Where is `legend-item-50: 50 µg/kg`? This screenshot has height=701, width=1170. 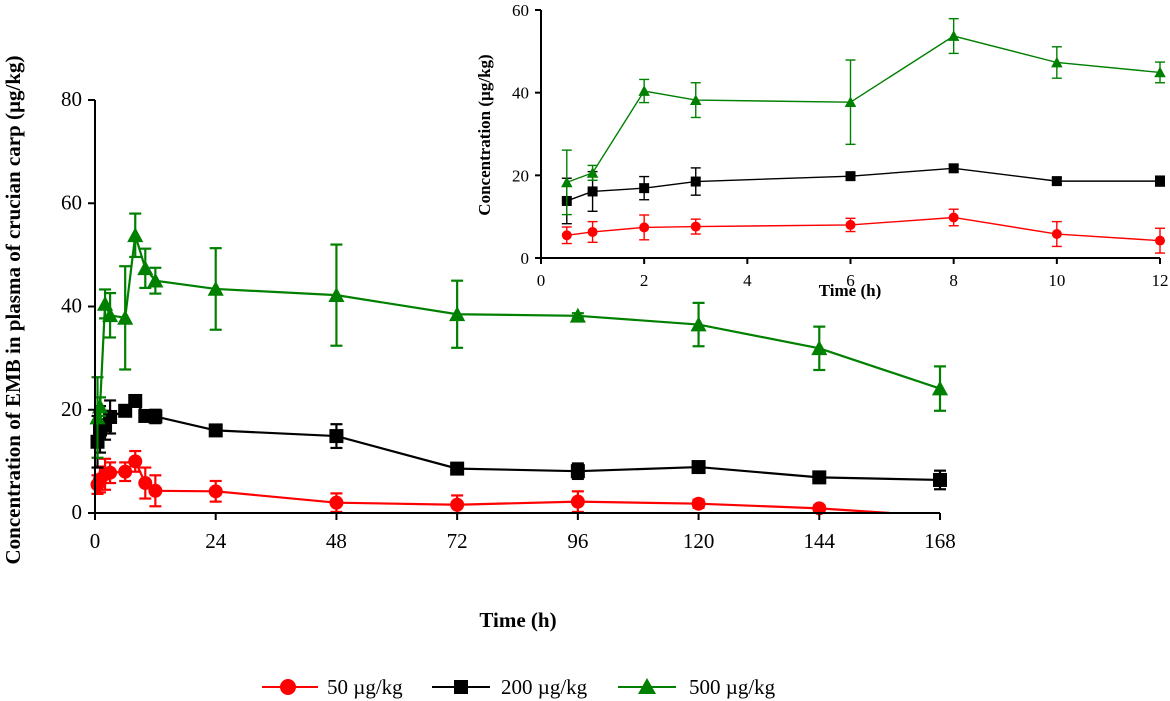
legend-item-50: 50 µg/kg is located at coordinates (332, 687).